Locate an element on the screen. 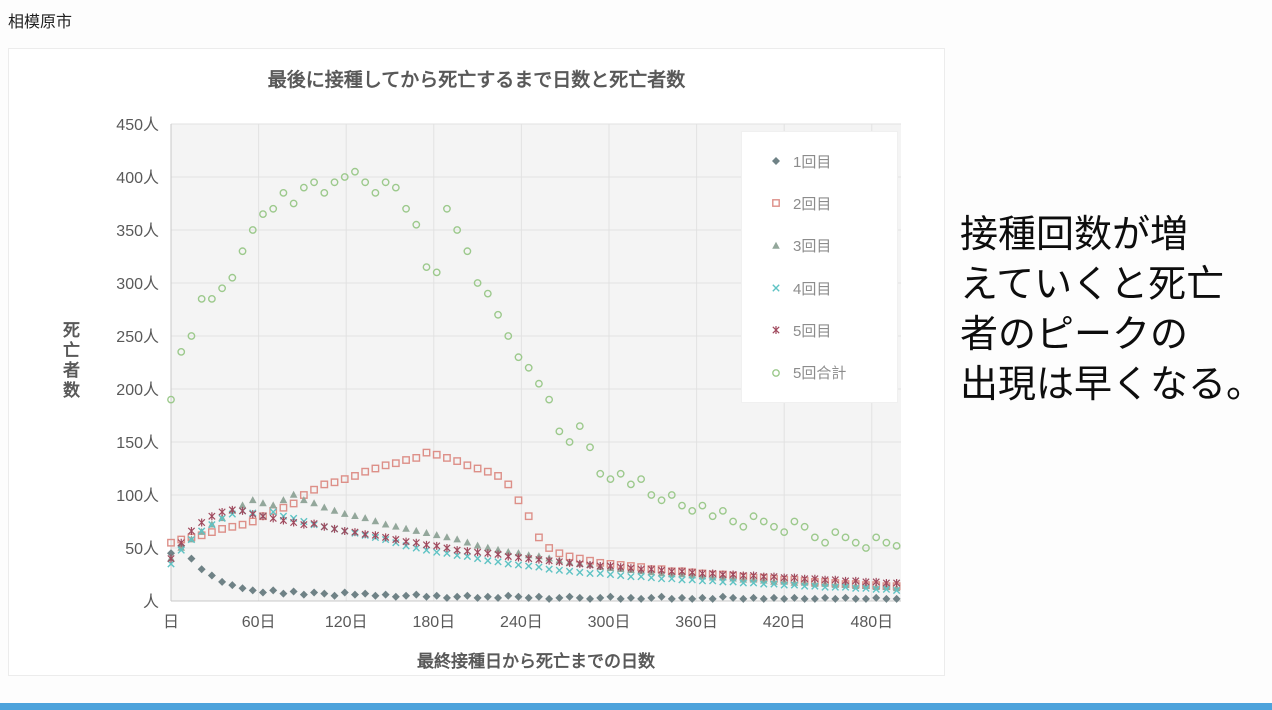 This screenshot has width=1272, height=710. legend: 1回目 2回目 3回目 4回目 5回目 5回合計 is located at coordinates (819, 267).